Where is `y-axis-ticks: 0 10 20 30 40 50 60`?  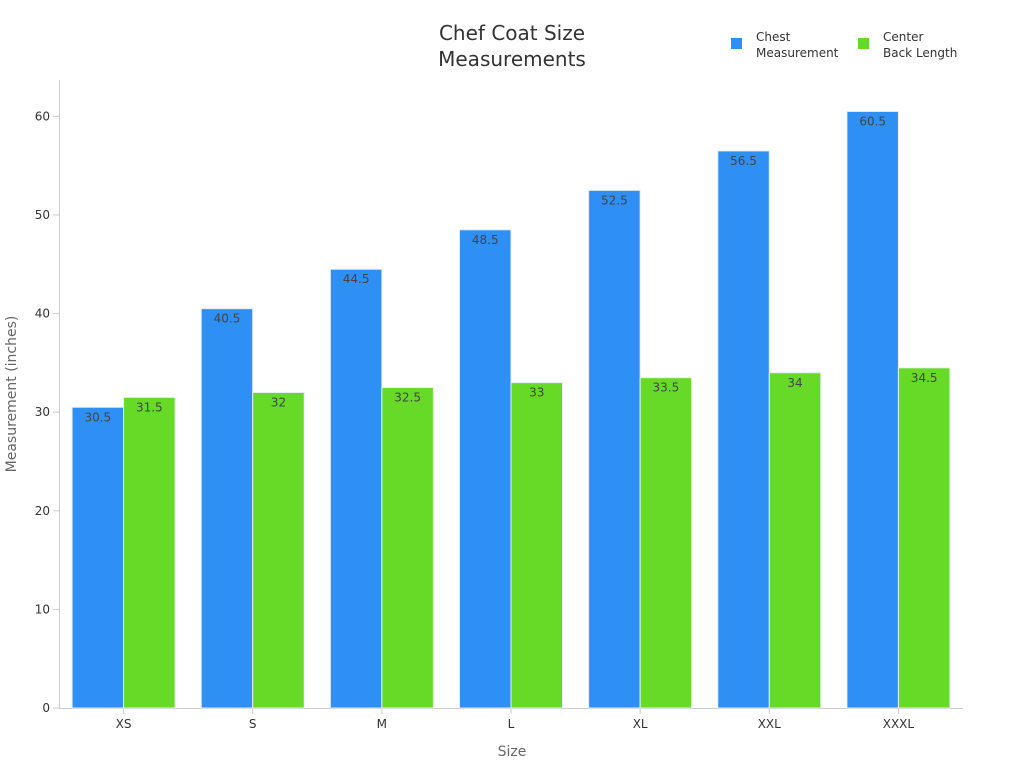
y-axis-ticks: 0 10 20 30 40 50 60 is located at coordinates (47, 412).